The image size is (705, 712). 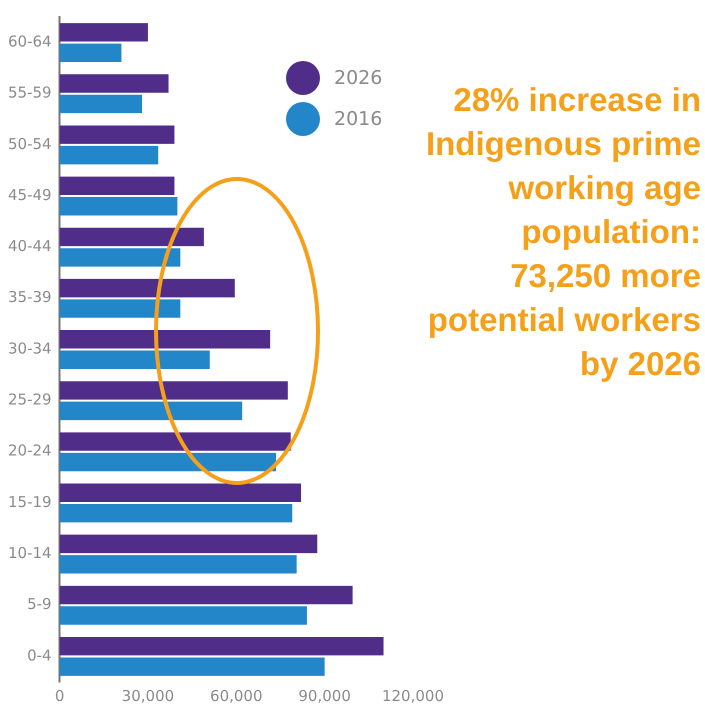 I want to click on y-tick-label: 35-39, so click(x=30, y=297).